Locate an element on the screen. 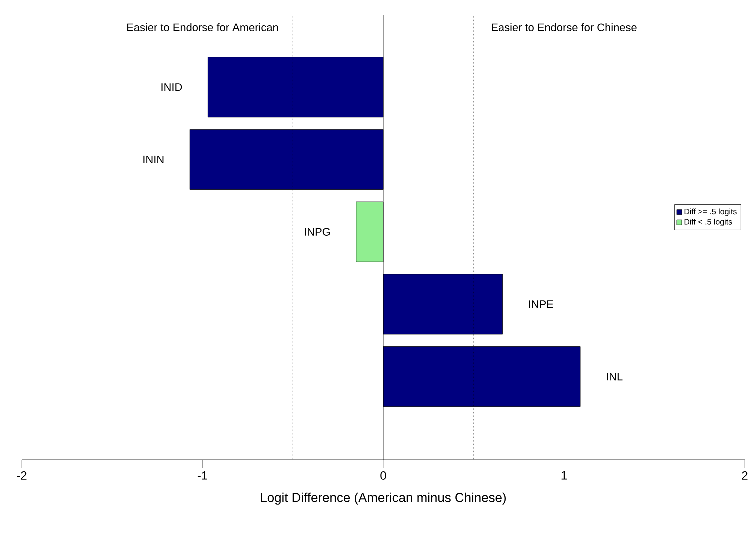 This screenshot has height=541, width=751. y-tick-label: ININ is located at coordinates (154, 160).